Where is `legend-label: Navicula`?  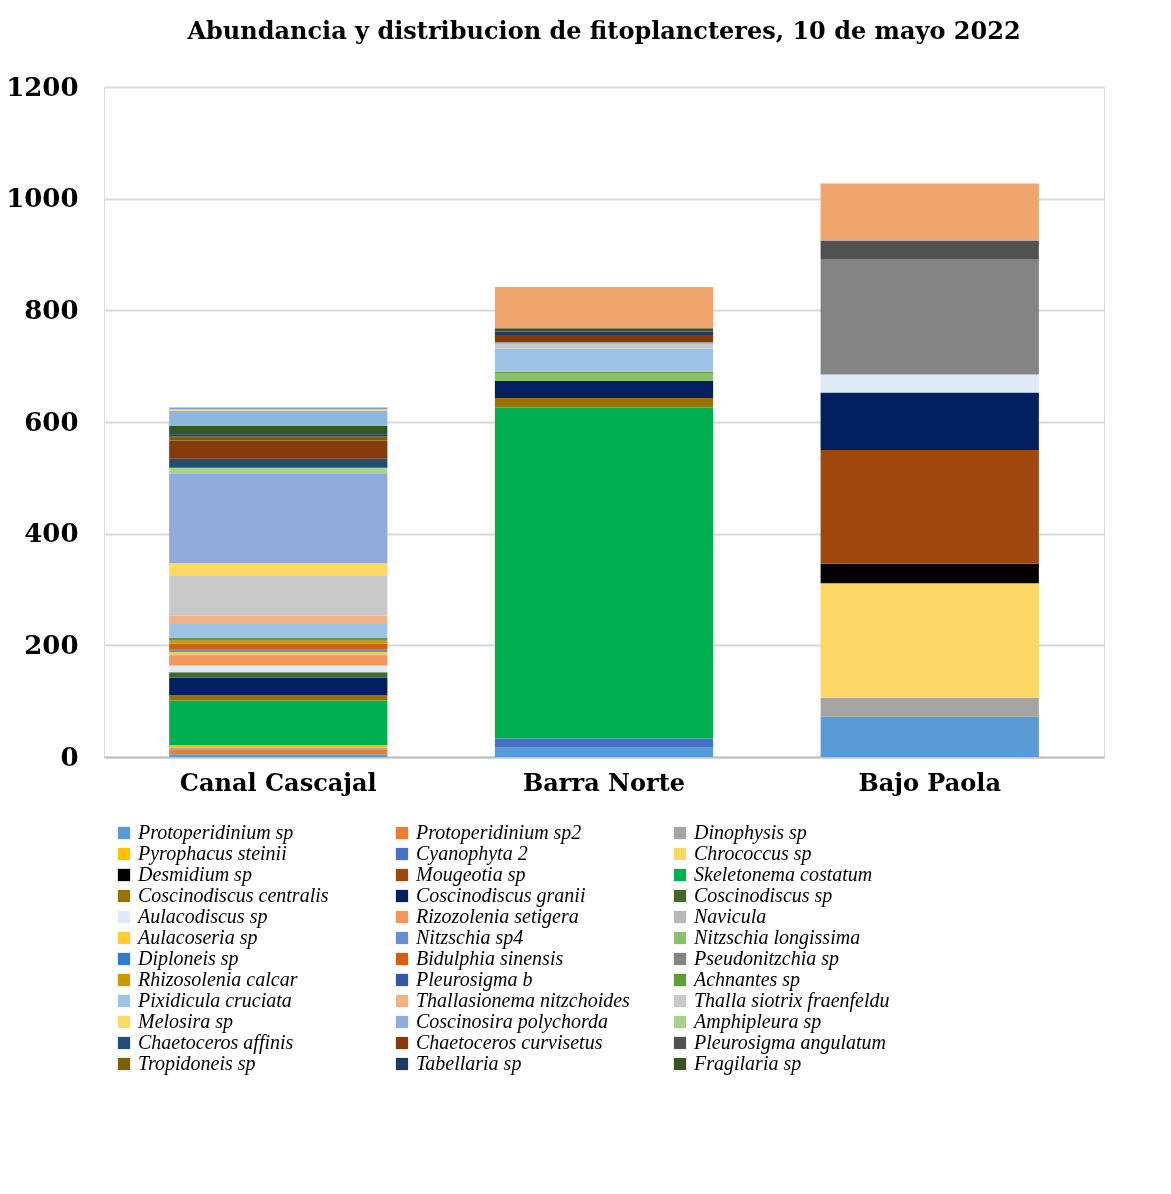
legend-label: Navicula is located at coordinates (730, 916).